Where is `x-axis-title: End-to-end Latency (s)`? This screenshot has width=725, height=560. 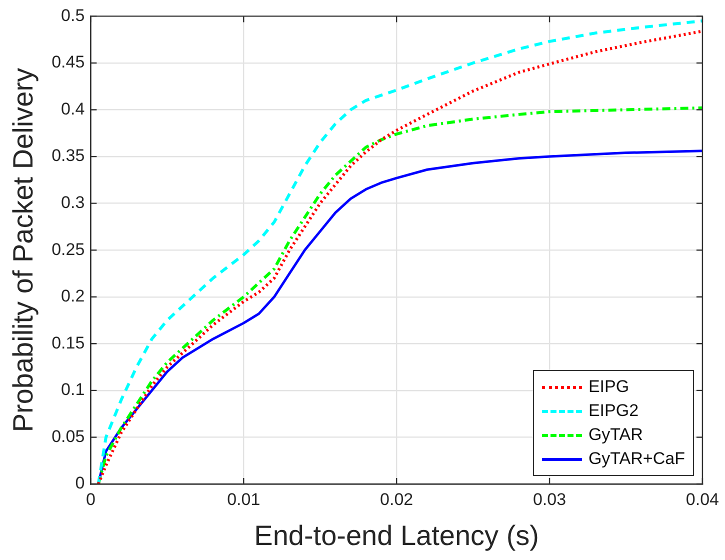 x-axis-title: End-to-end Latency (s) is located at coordinates (396, 535).